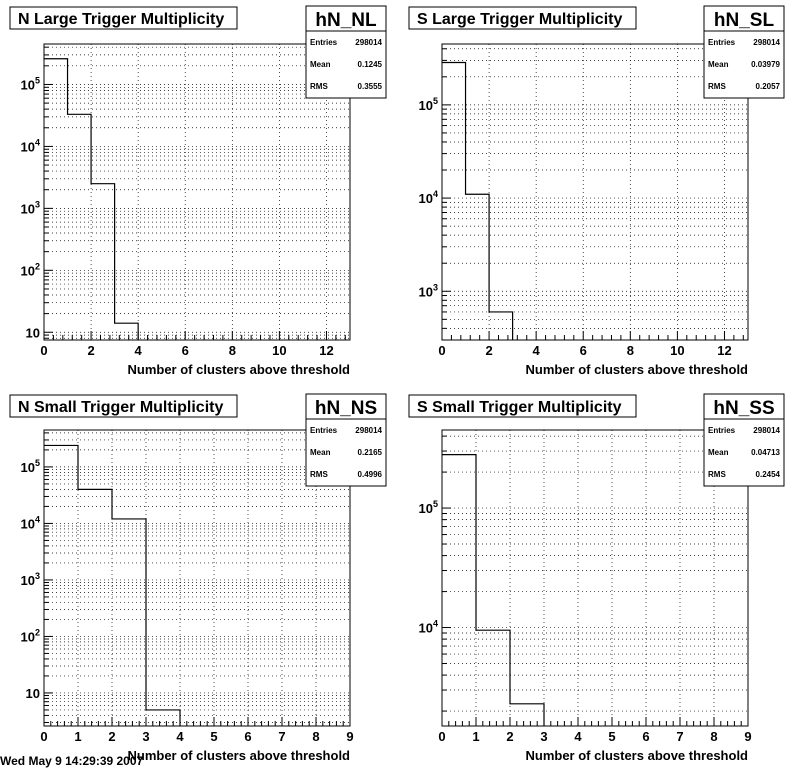 The height and width of the screenshot is (772, 796). Describe the element at coordinates (346, 408) in the screenshot. I see `histogram-name: hN_NS` at that location.